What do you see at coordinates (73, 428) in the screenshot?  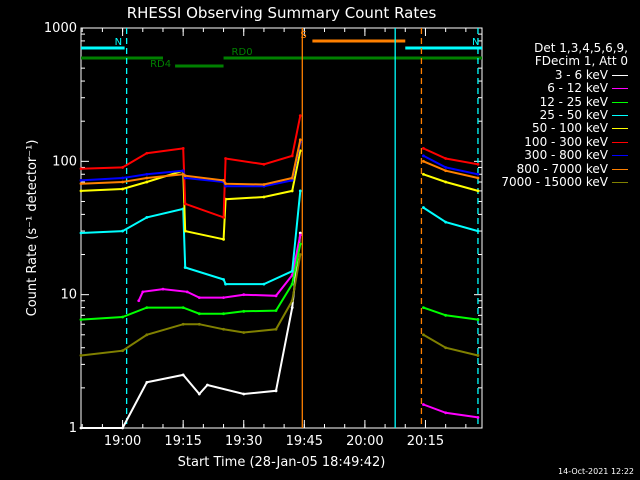 I see `y-tick-label: 1` at bounding box center [73, 428].